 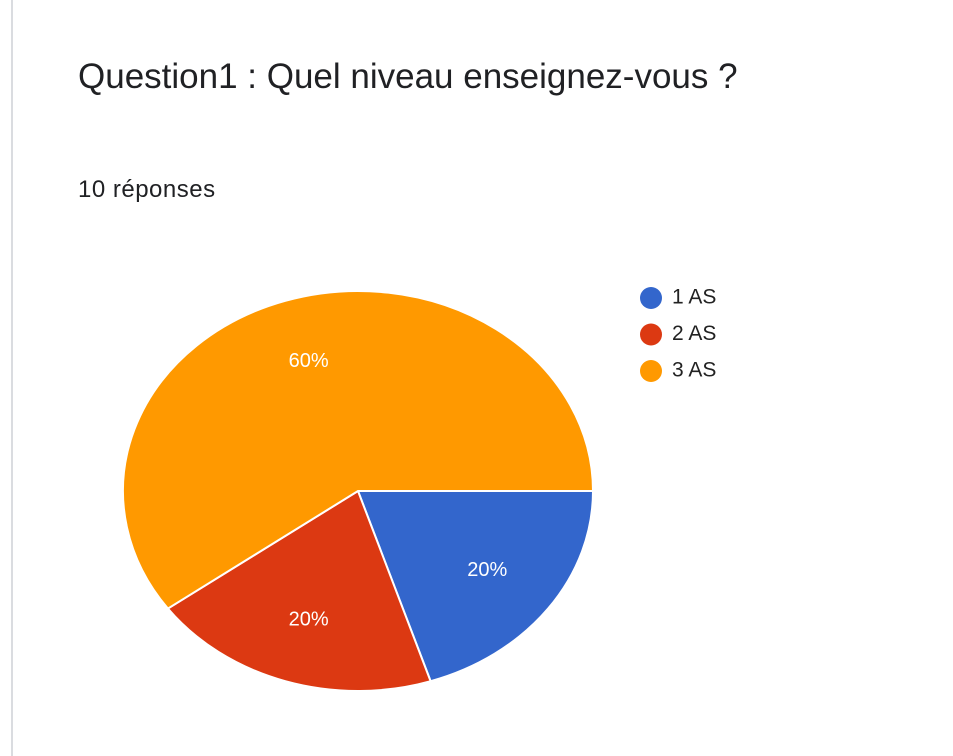 I want to click on card-border, so click(x=12, y=378).